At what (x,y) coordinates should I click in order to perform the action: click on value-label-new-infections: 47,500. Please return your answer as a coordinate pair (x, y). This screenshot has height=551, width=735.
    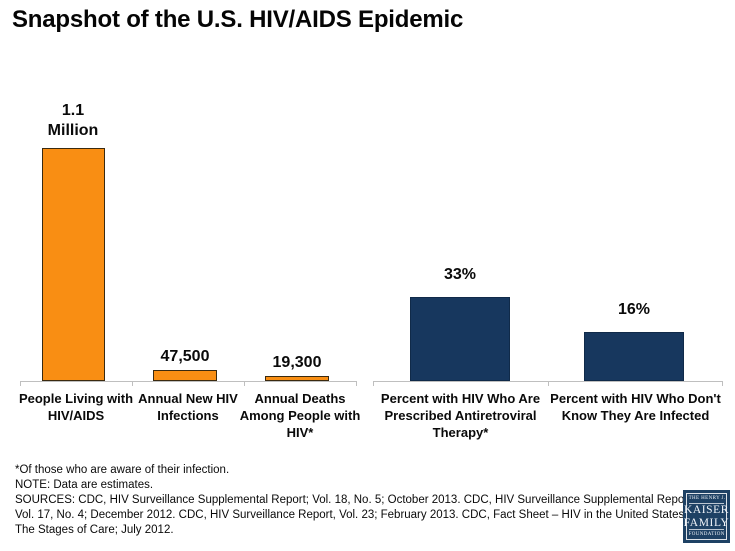
    Looking at the image, I should click on (185, 356).